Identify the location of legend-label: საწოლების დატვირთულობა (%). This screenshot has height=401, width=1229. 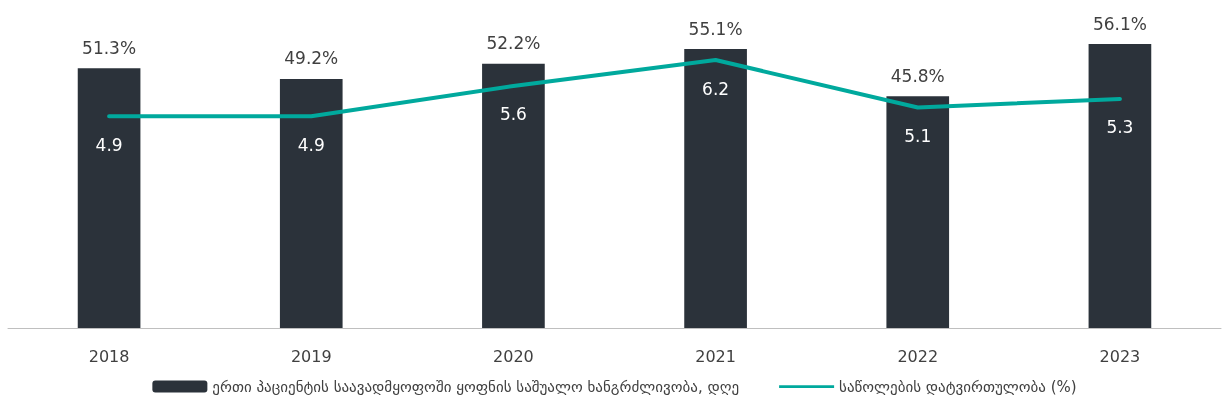
(958, 386).